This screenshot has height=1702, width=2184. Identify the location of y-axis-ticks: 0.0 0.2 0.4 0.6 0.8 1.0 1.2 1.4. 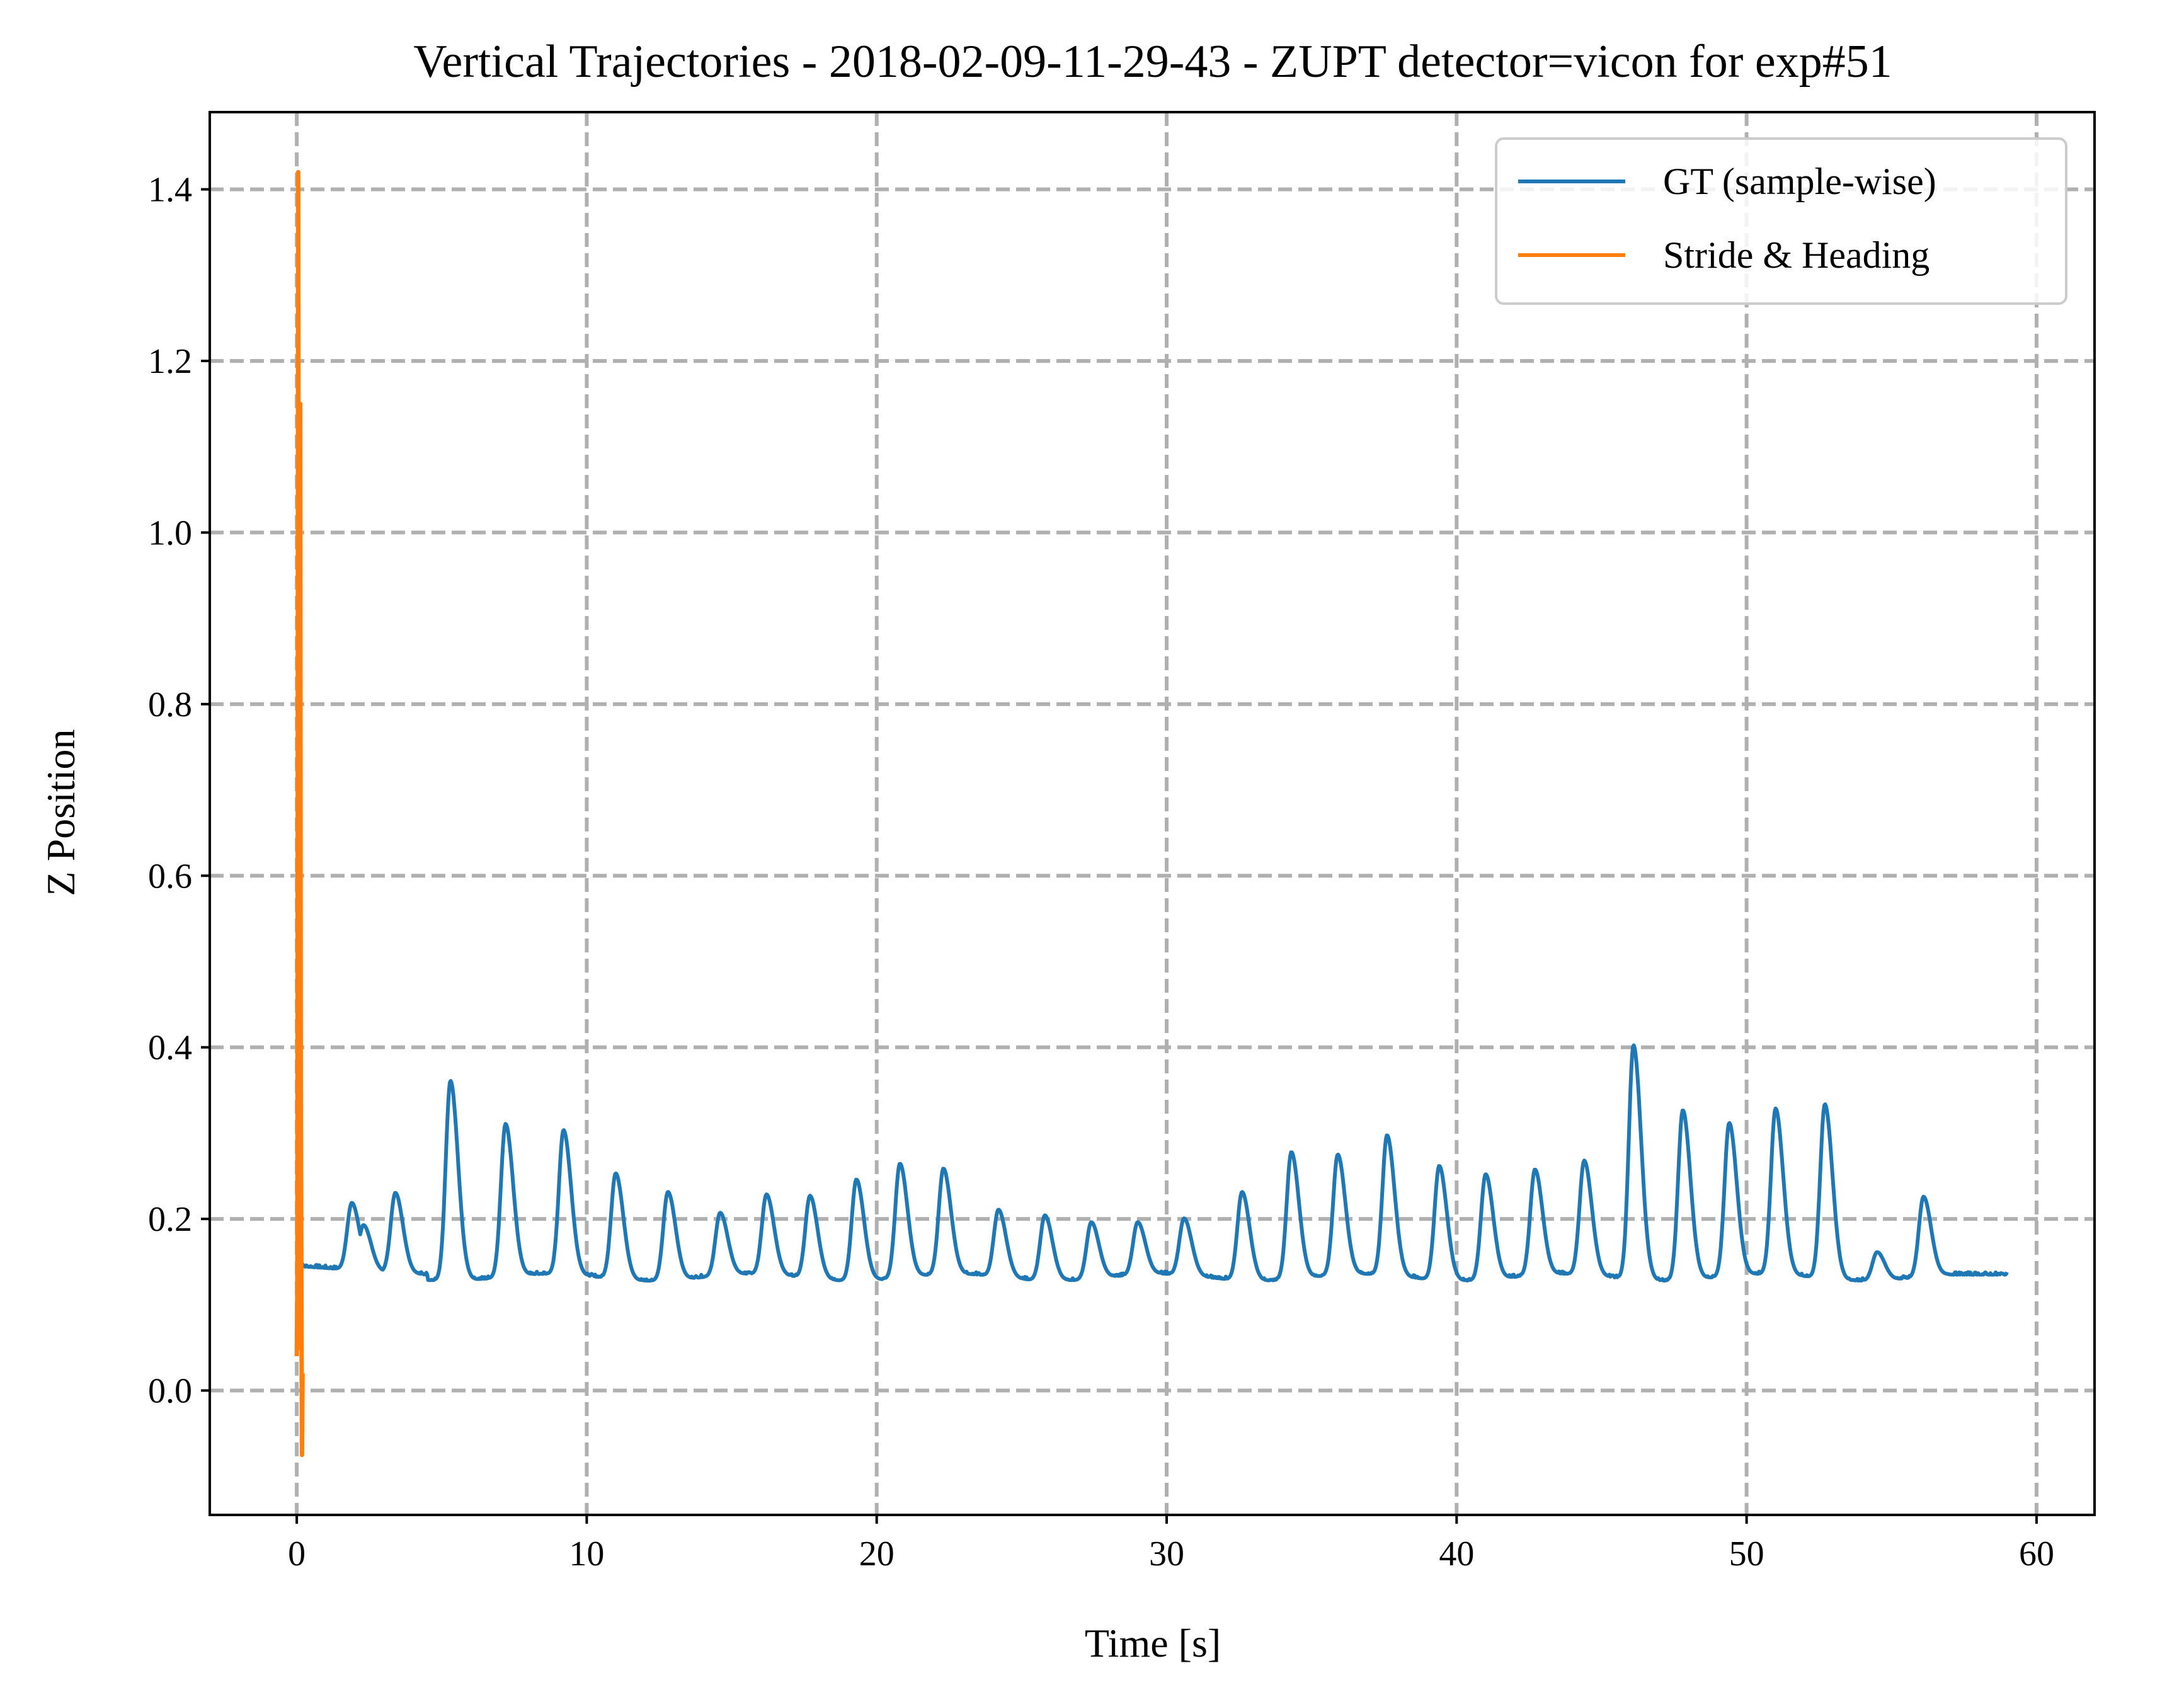
(179, 790).